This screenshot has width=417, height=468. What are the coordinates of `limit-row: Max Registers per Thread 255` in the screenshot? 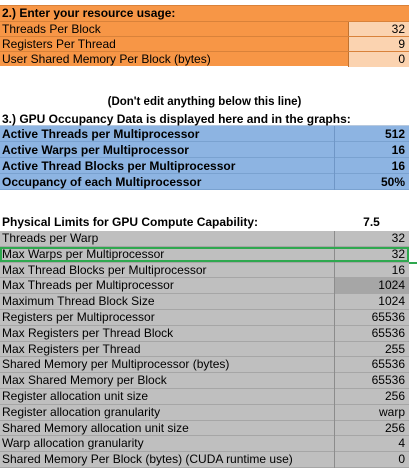 It's located at (204, 349).